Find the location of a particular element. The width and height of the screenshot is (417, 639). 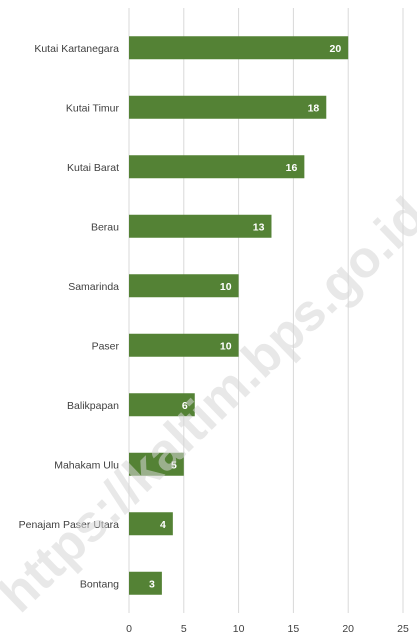

data-label-2: 16 is located at coordinates (292, 168).